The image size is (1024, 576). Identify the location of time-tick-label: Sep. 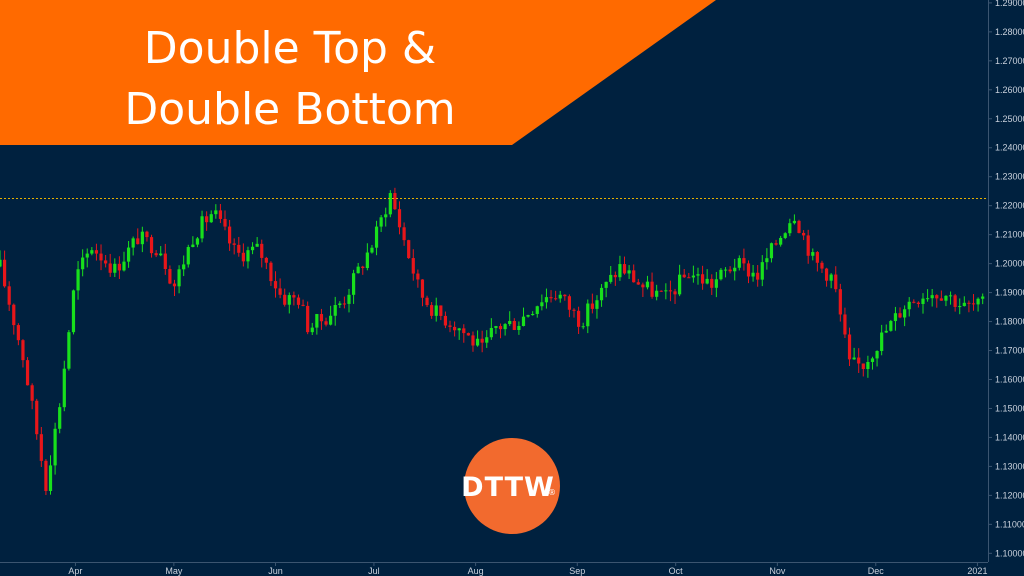
(577, 571).